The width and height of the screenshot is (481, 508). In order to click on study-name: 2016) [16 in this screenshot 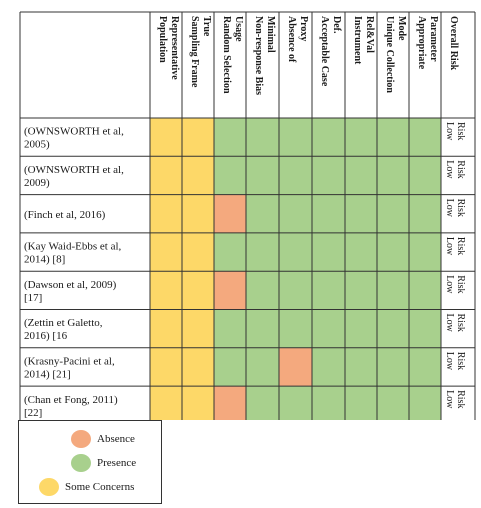, I will do `click(46, 336)`.